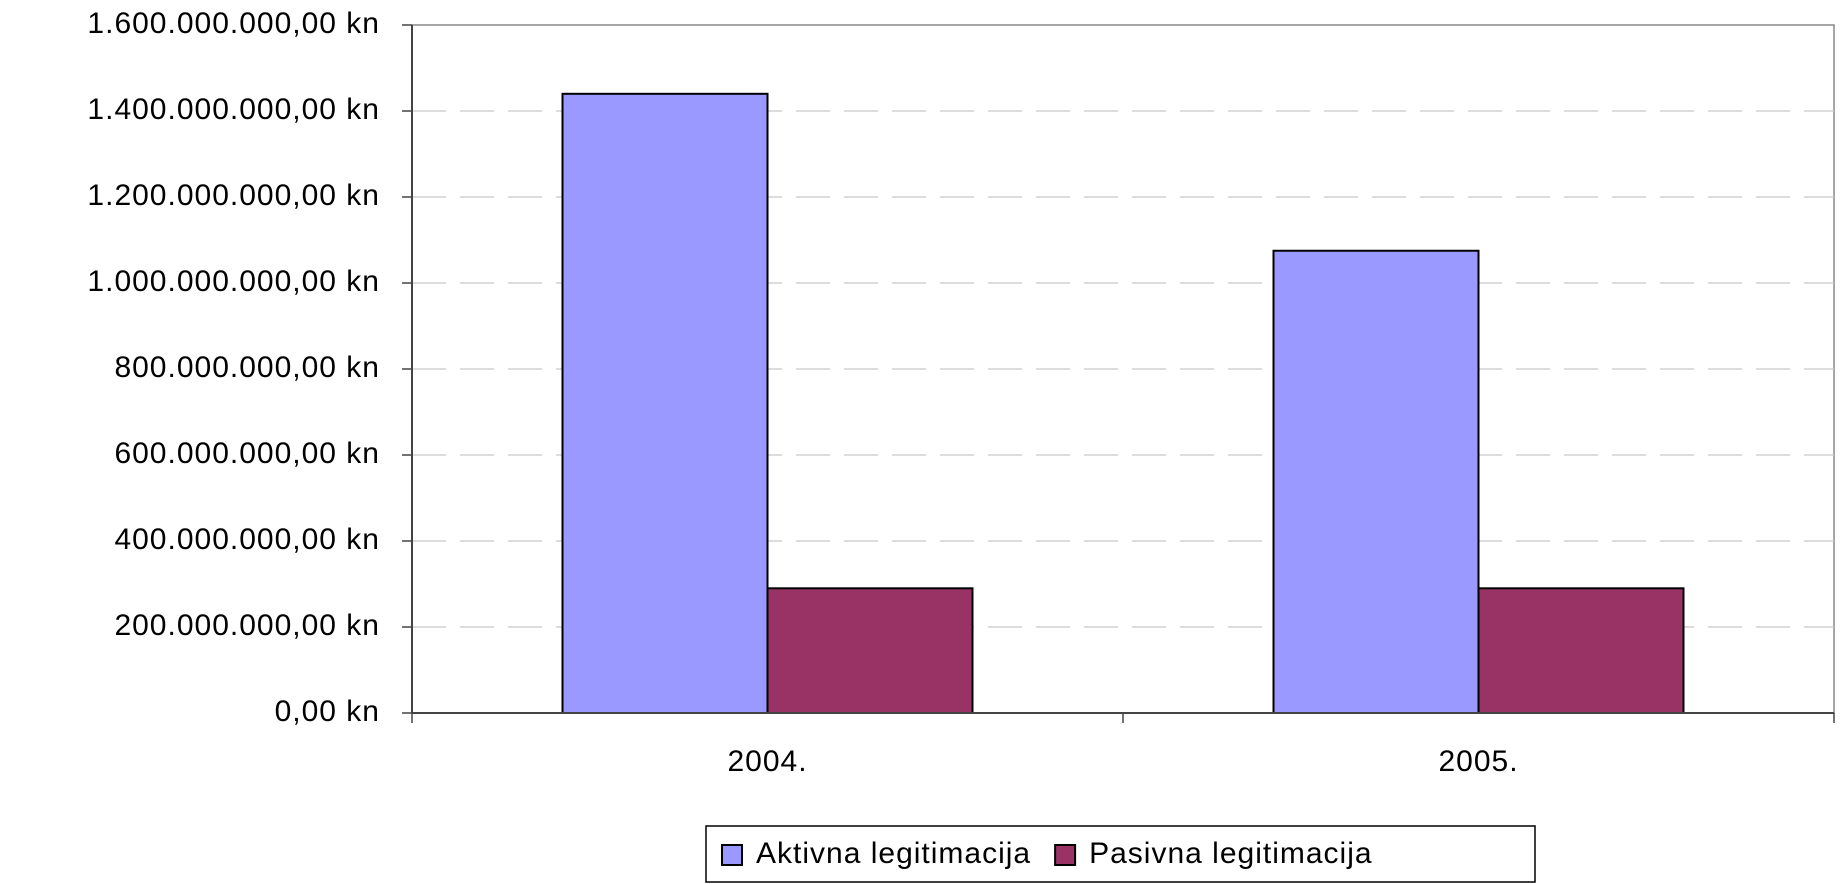 Image resolution: width=1845 pixels, height=884 pixels. I want to click on legend-box, so click(1120, 854).